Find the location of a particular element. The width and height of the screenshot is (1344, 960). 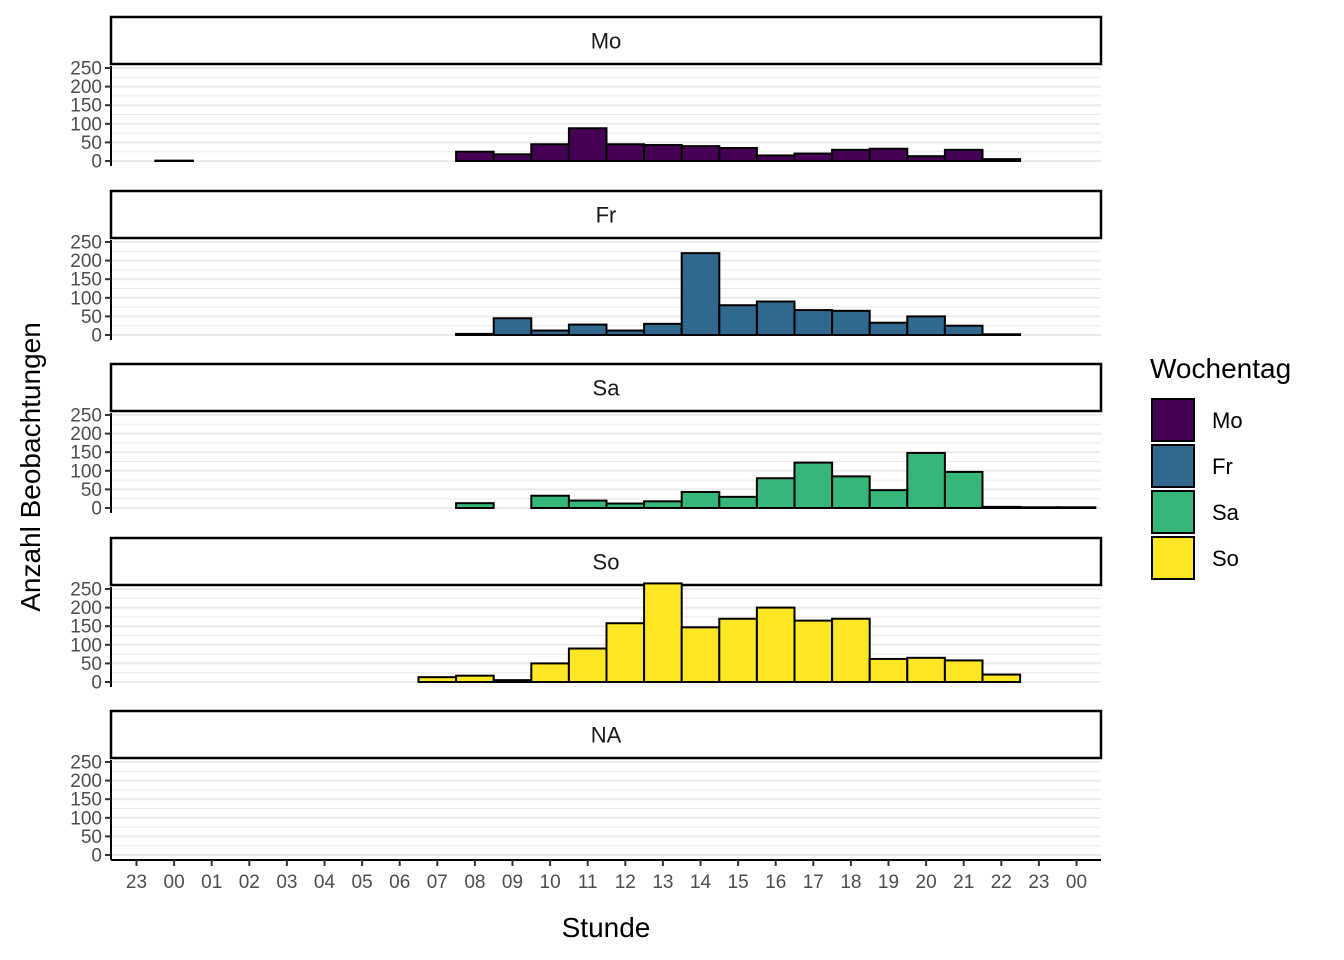

legend: Wochentag Mo Fr Sa So is located at coordinates (1220, 466).